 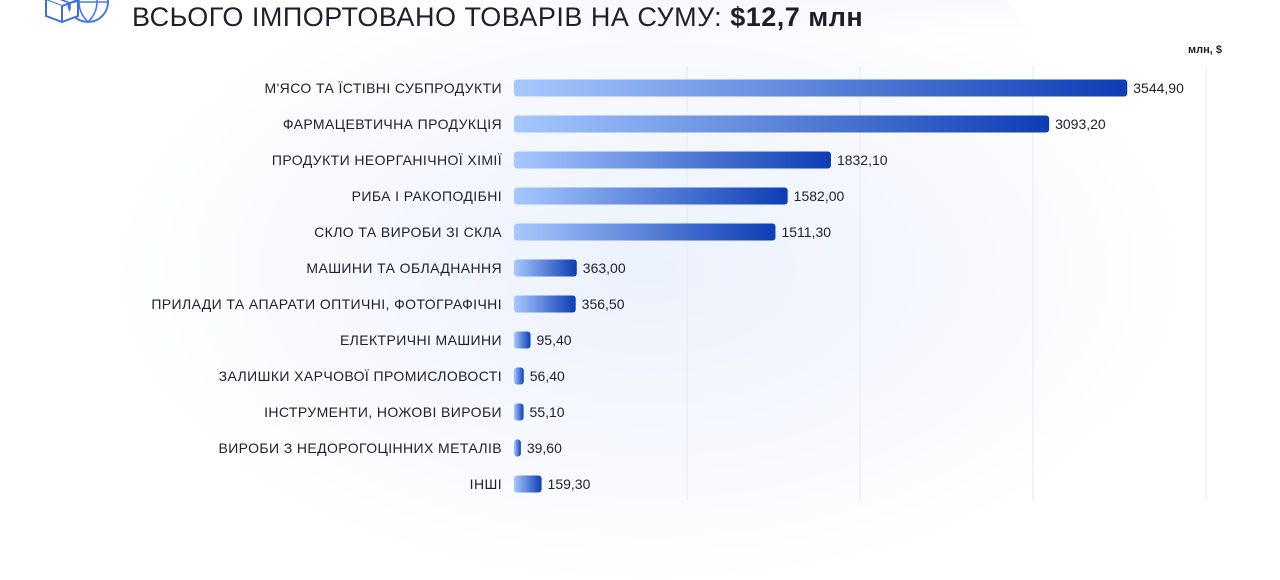 I want to click on value-label: 1582,00, so click(x=819, y=196).